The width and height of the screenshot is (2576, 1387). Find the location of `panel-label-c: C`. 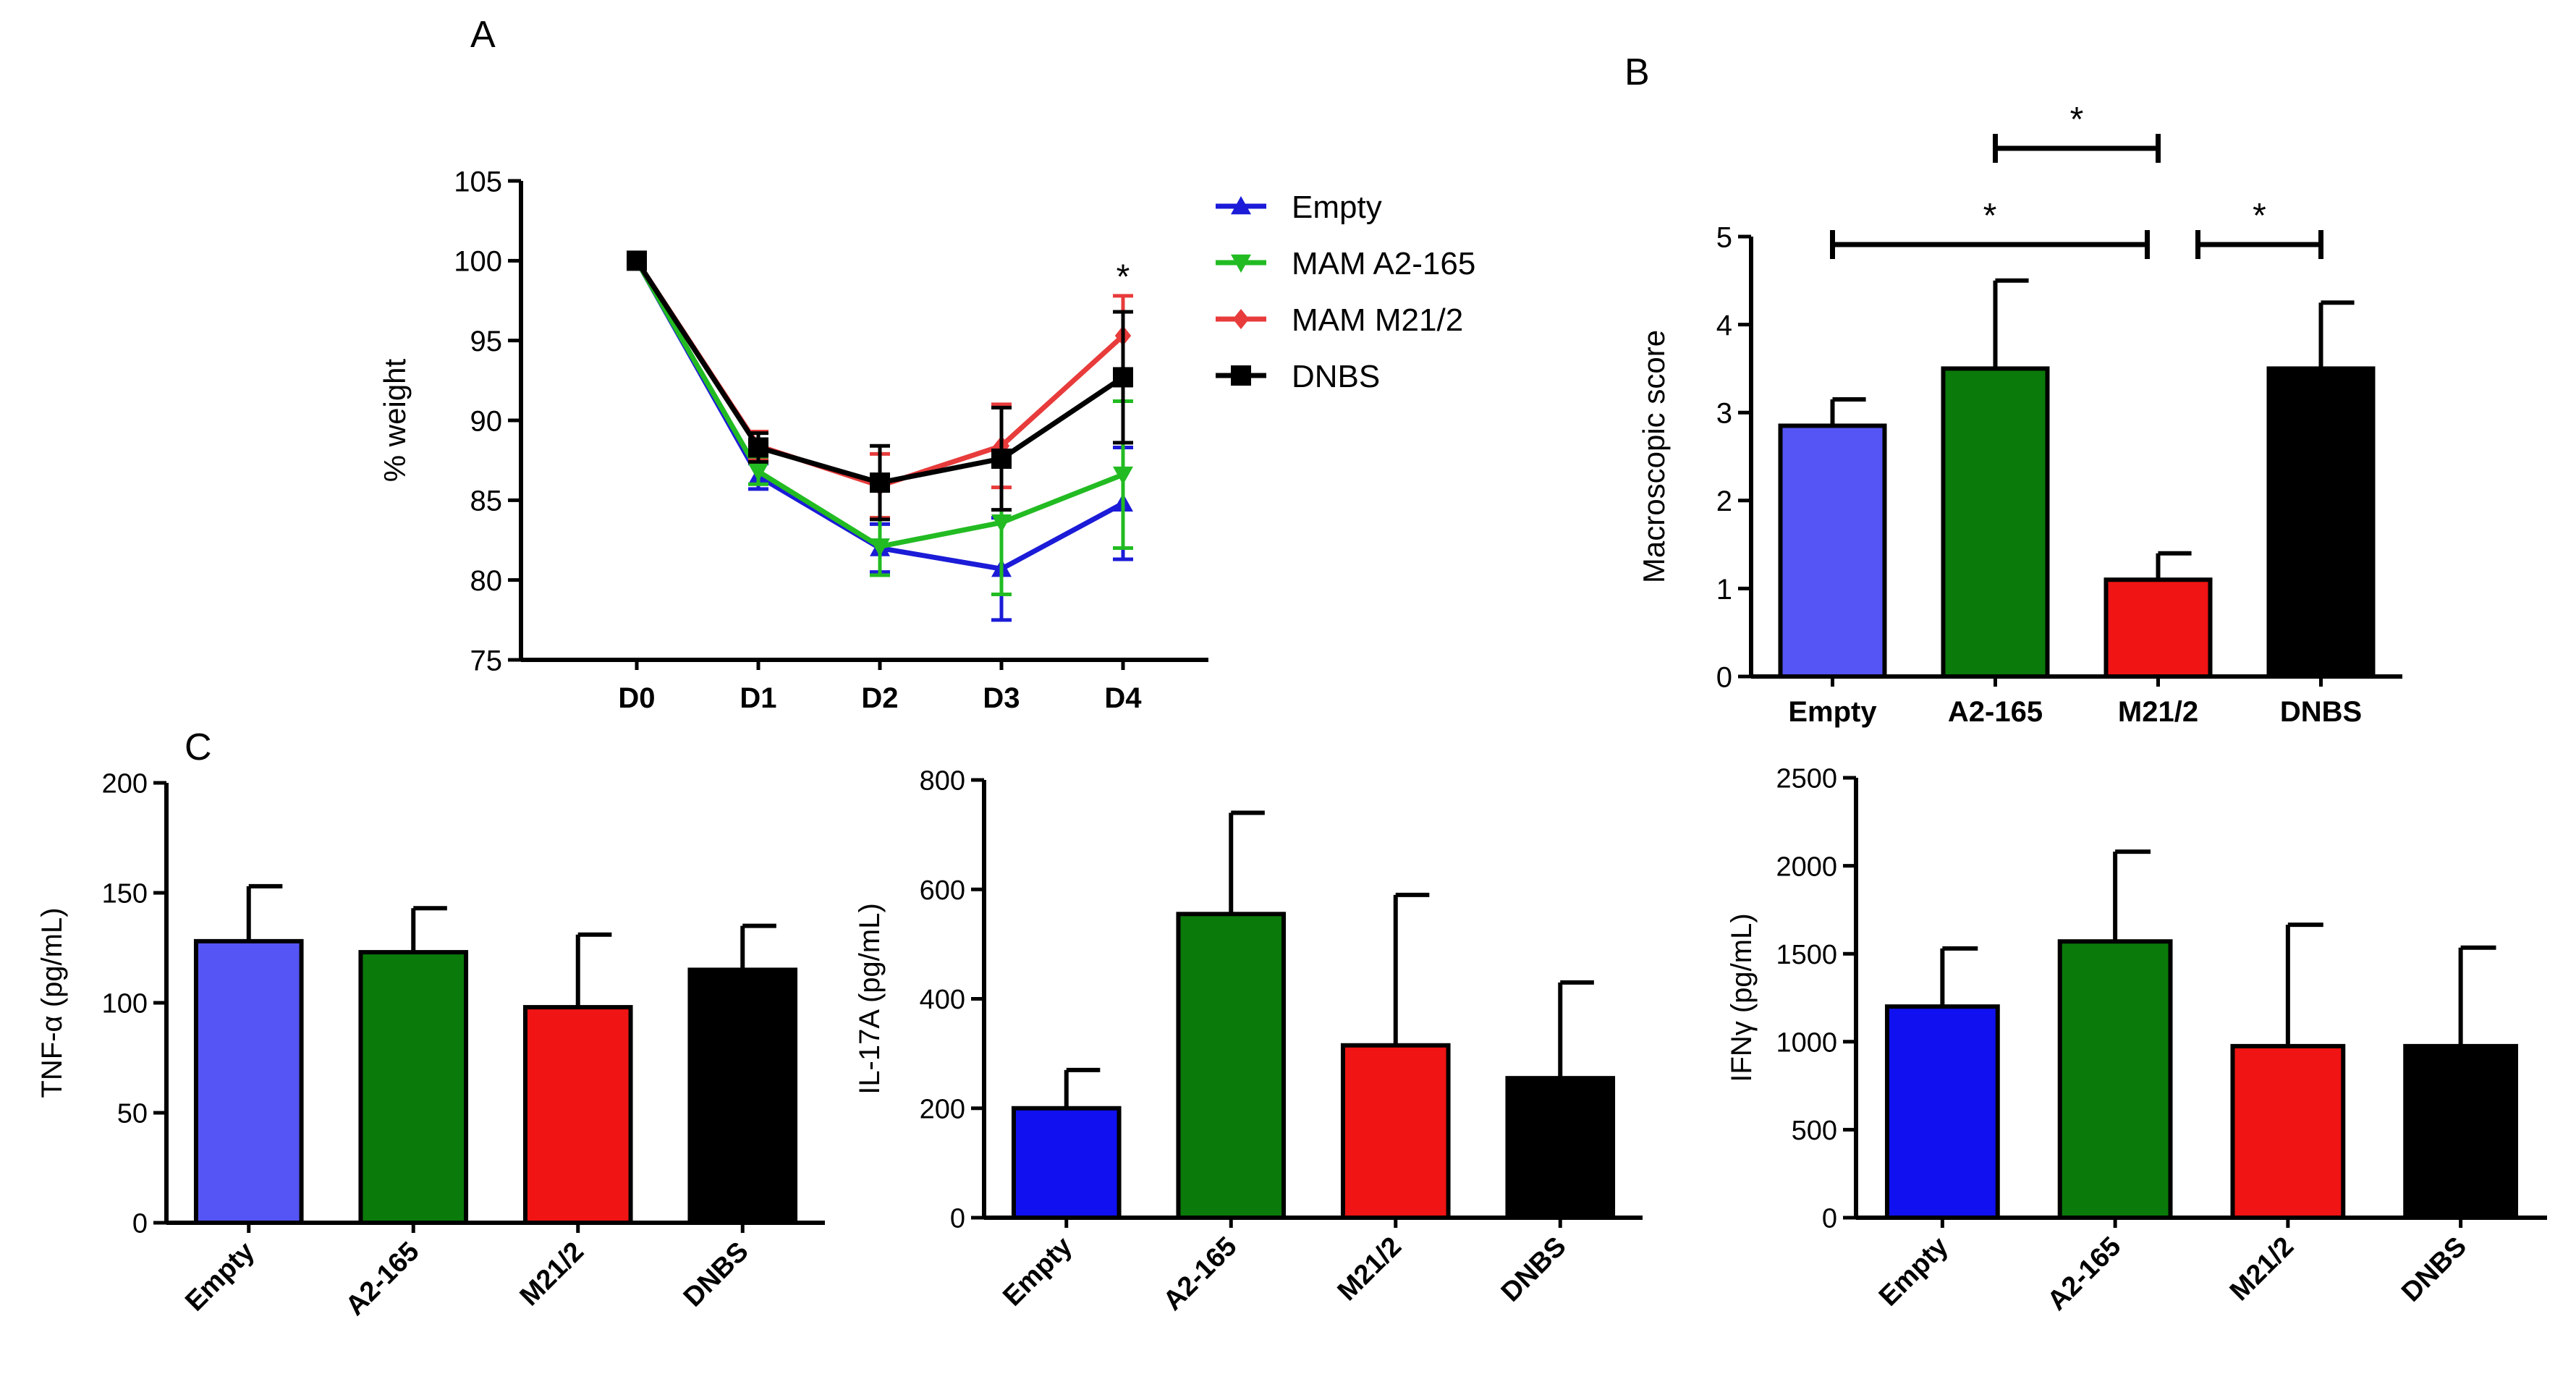

panel-label-c: C is located at coordinates (198, 747).